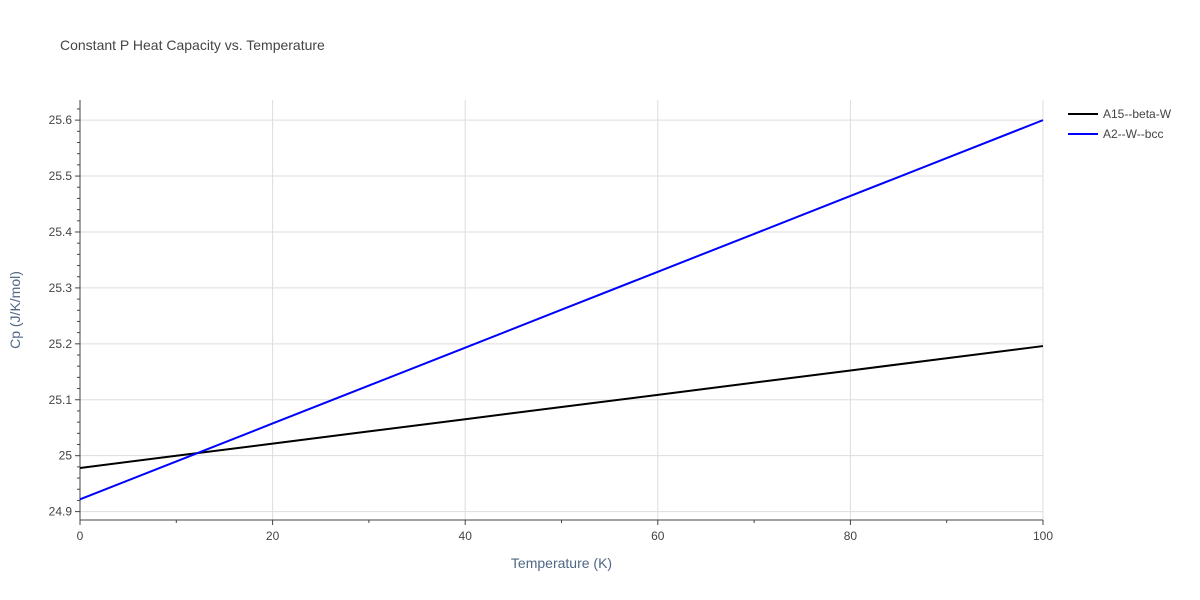 The width and height of the screenshot is (1200, 600). Describe the element at coordinates (61, 400) in the screenshot. I see `y-tick-label: 25.1` at that location.